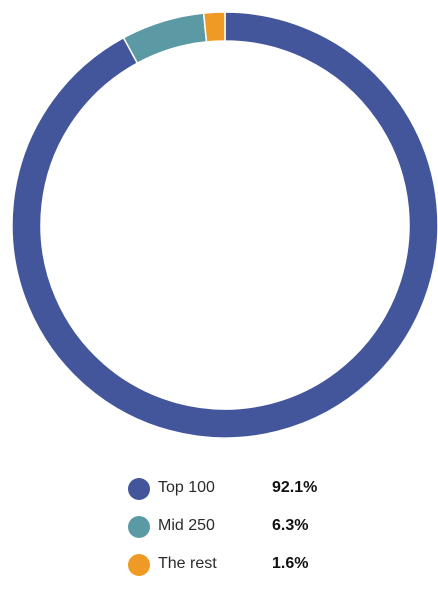 The image size is (438, 589). Describe the element at coordinates (187, 563) in the screenshot. I see `legend-label-the-rest: The rest` at that location.